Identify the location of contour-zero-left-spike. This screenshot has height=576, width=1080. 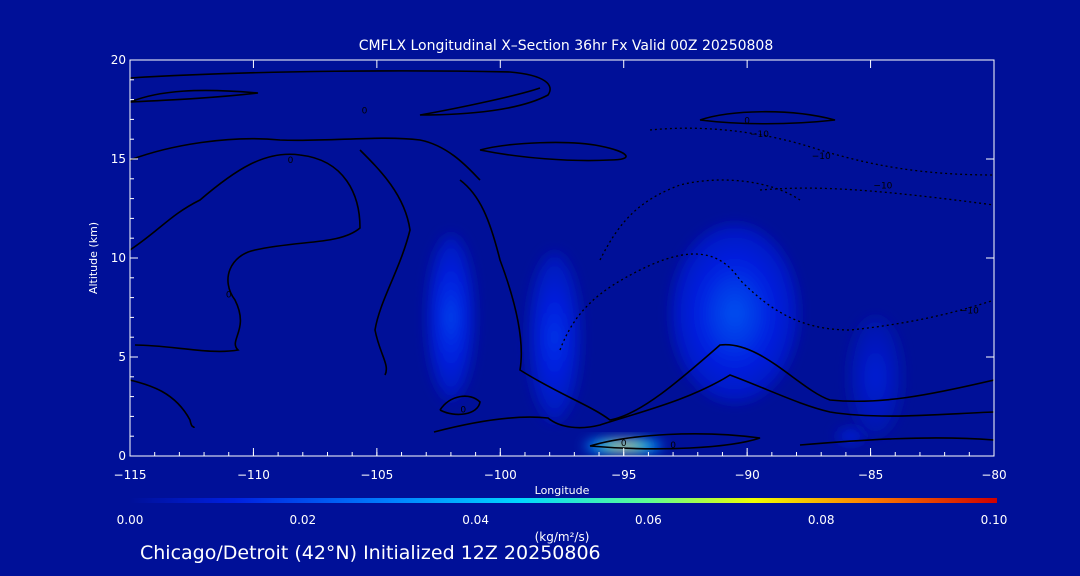
(162, 404).